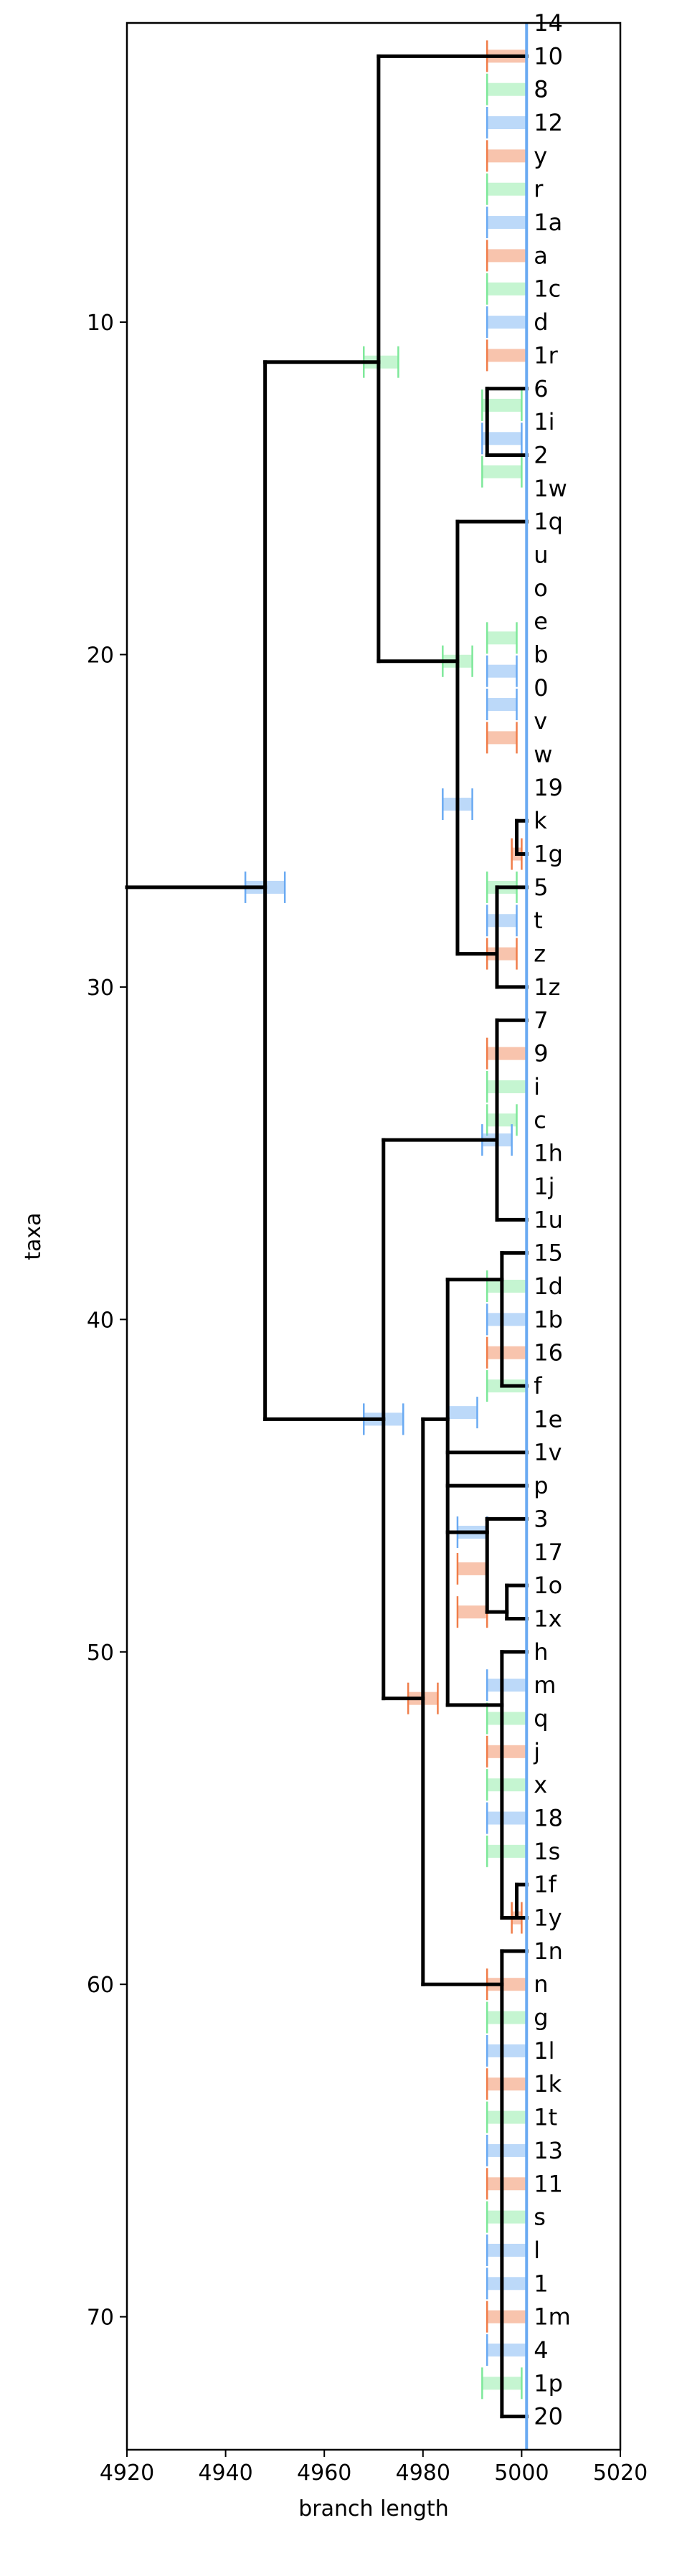 The image size is (682, 2576). What do you see at coordinates (541, 1718) in the screenshot?
I see `leaf-label-q: q` at bounding box center [541, 1718].